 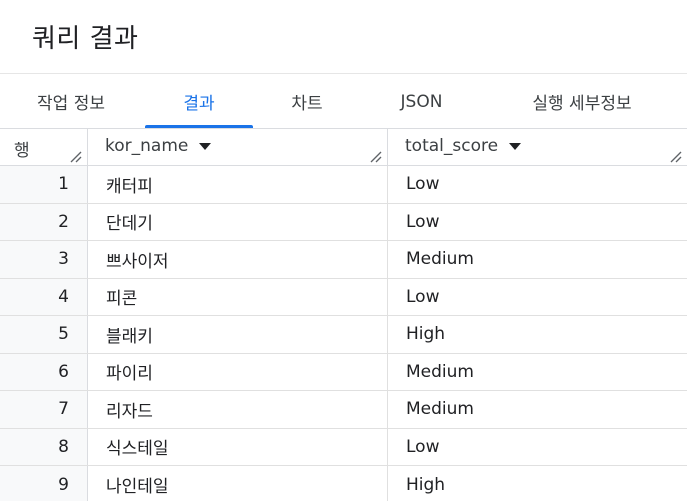 I want to click on table-row: 6 파이리 Medium, so click(x=343, y=372).